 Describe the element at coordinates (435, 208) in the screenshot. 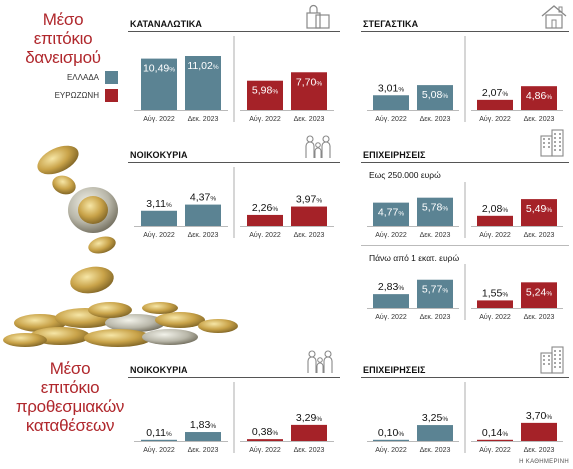

I see `value-label: 5,78%` at that location.